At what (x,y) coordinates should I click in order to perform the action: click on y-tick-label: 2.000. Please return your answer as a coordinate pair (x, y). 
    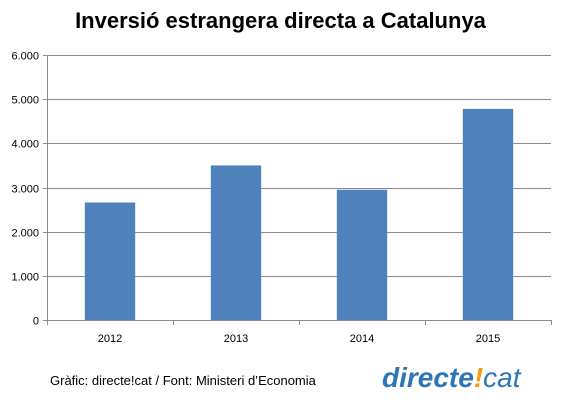
    Looking at the image, I should click on (25, 234).